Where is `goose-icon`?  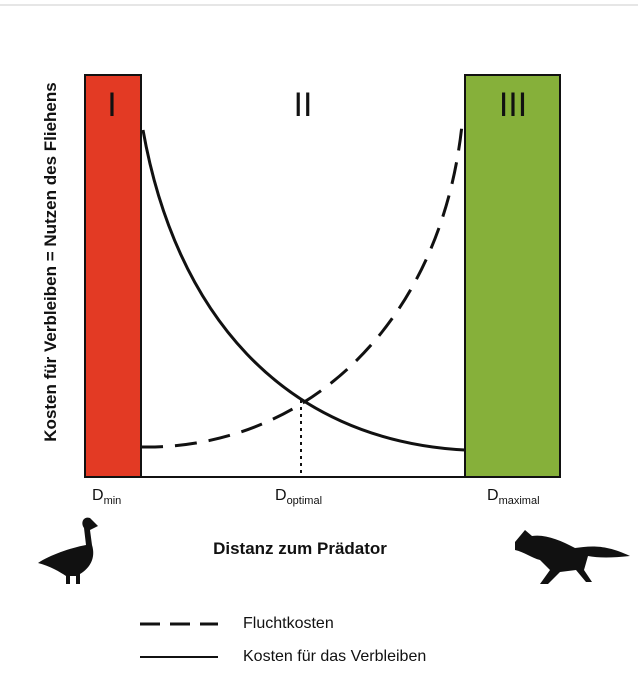 goose-icon is located at coordinates (68, 550).